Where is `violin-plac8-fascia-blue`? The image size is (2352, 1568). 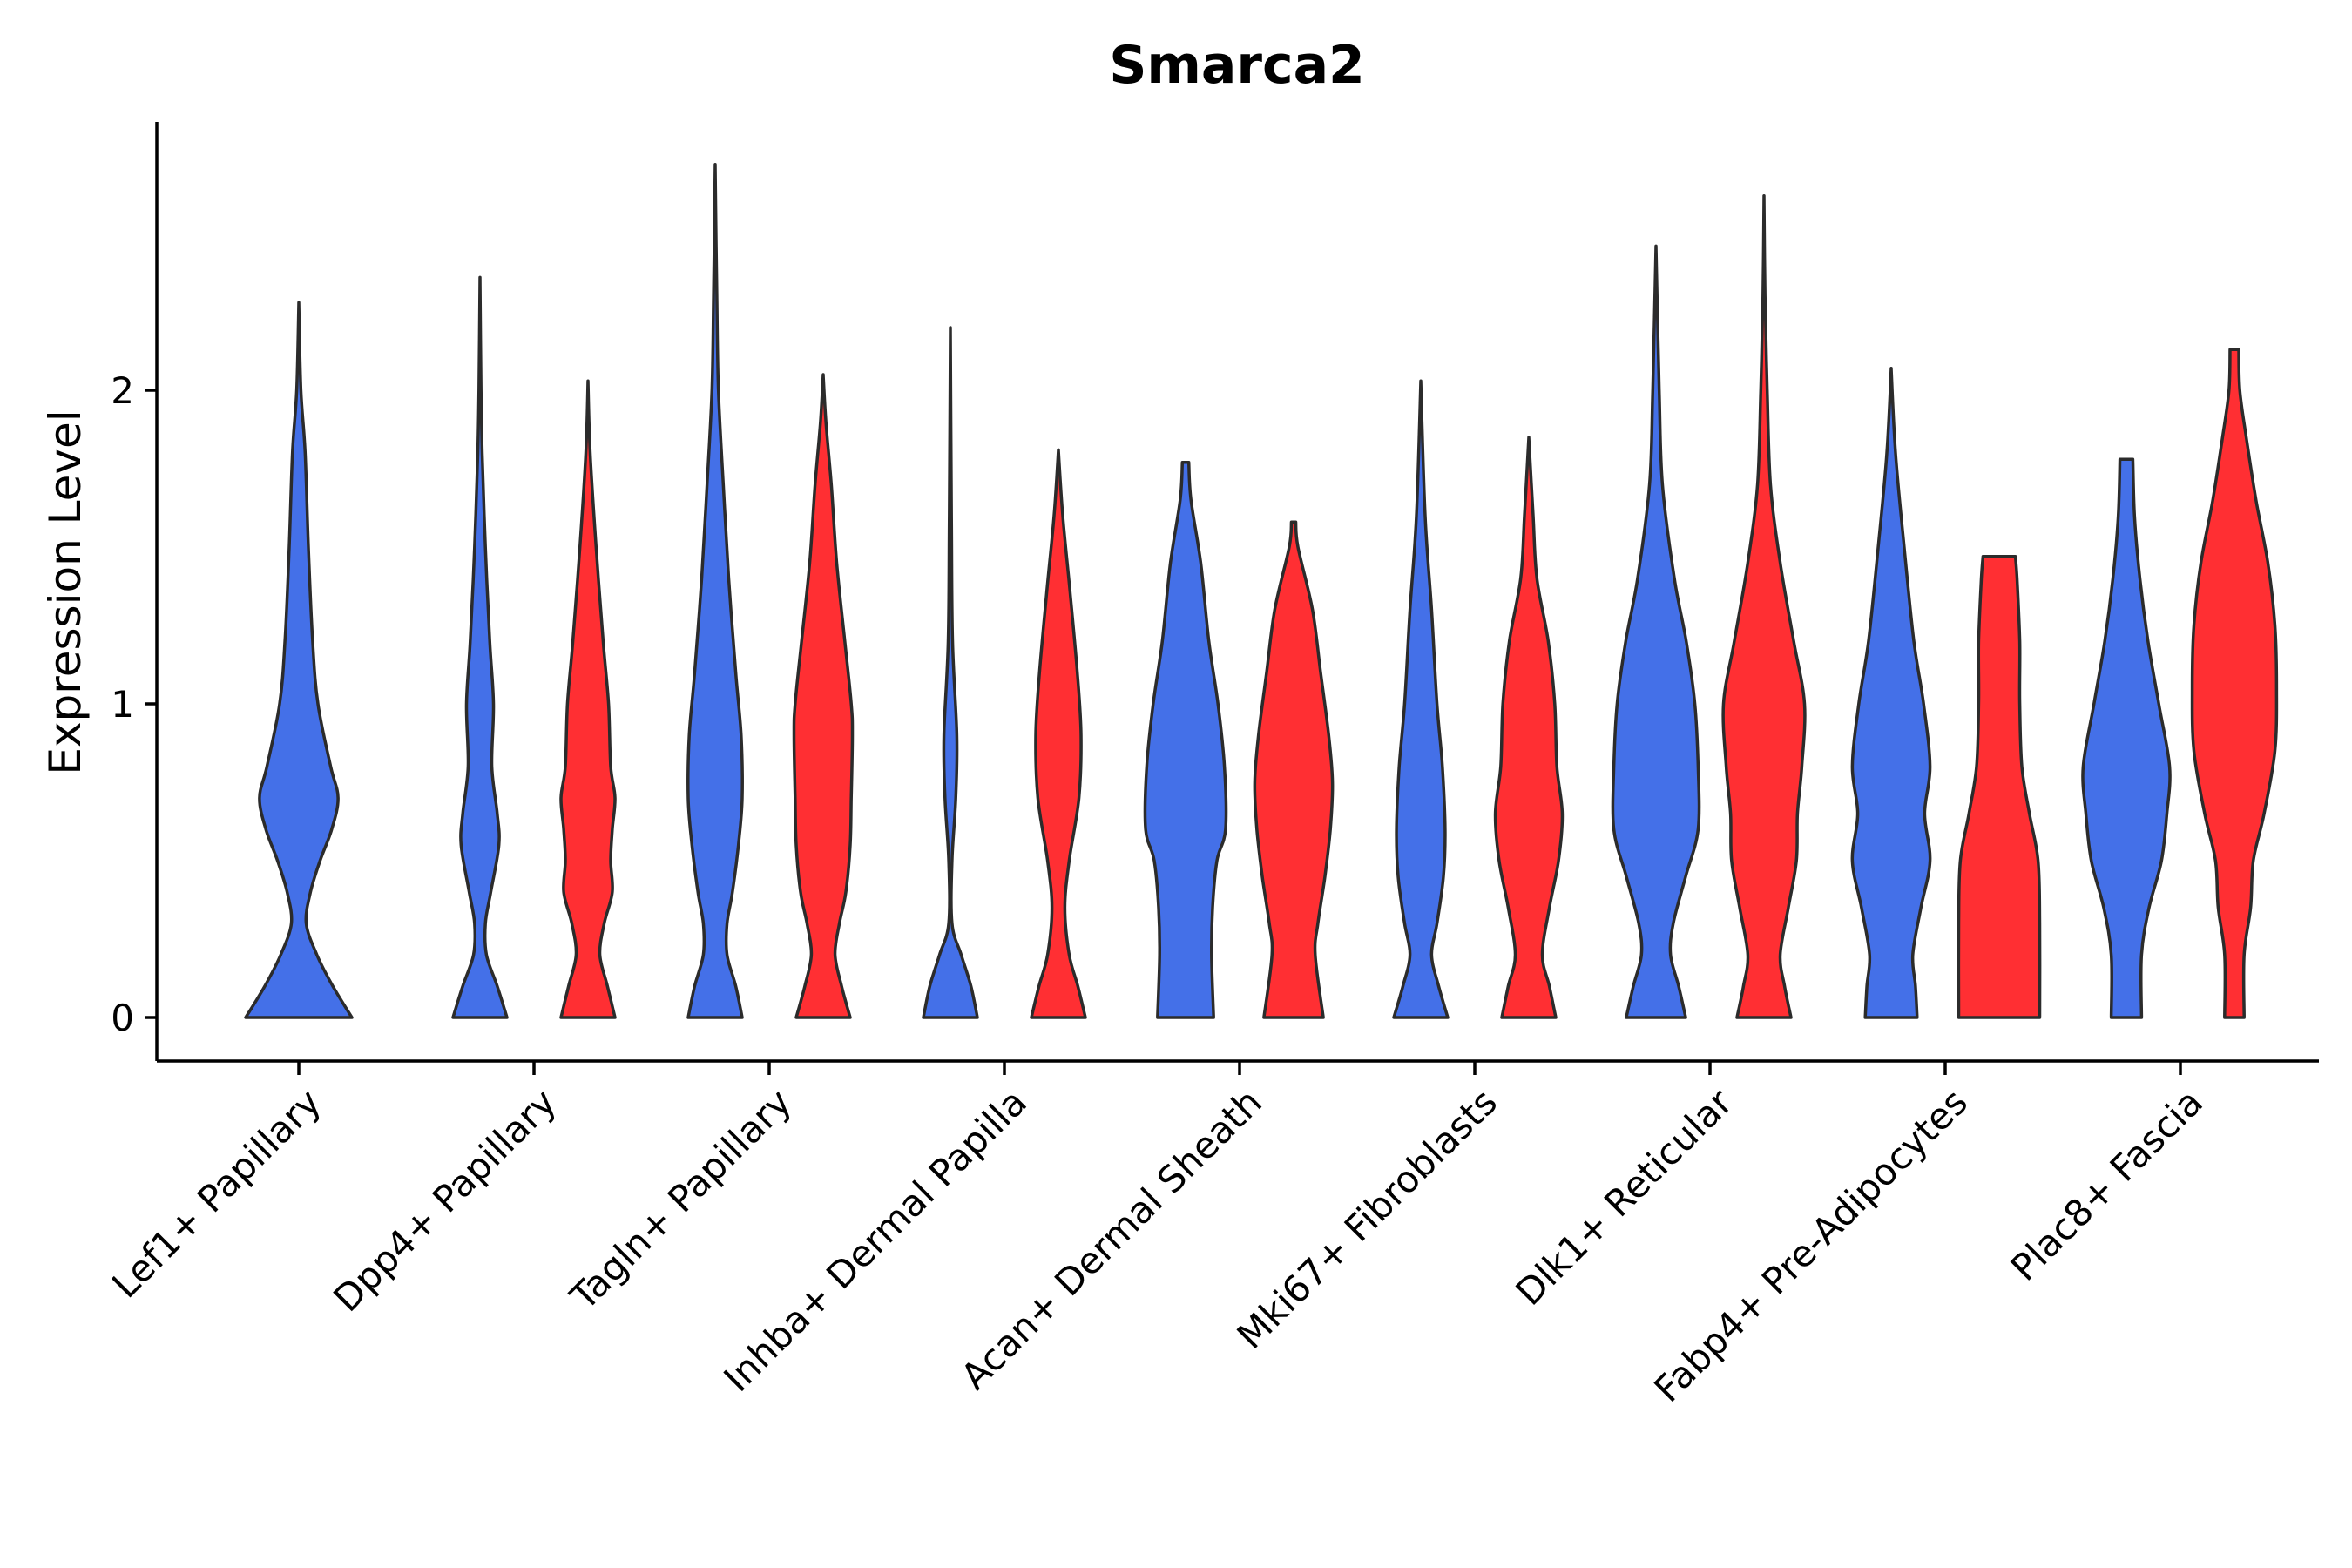
violin-plac8-fascia-blue is located at coordinates (2126, 738).